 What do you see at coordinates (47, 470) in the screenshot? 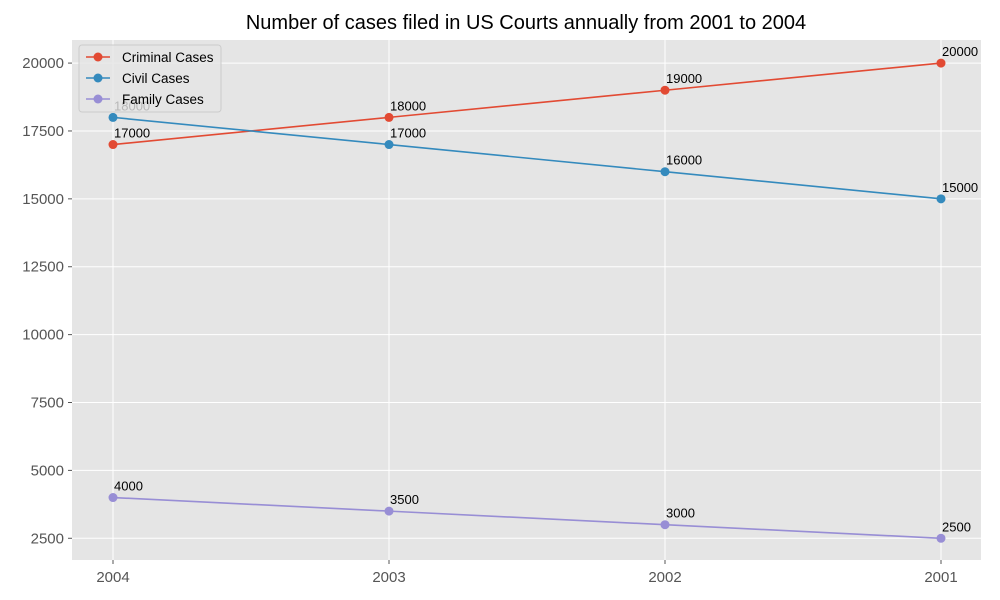
I see `y-tick-label: 5000` at bounding box center [47, 470].